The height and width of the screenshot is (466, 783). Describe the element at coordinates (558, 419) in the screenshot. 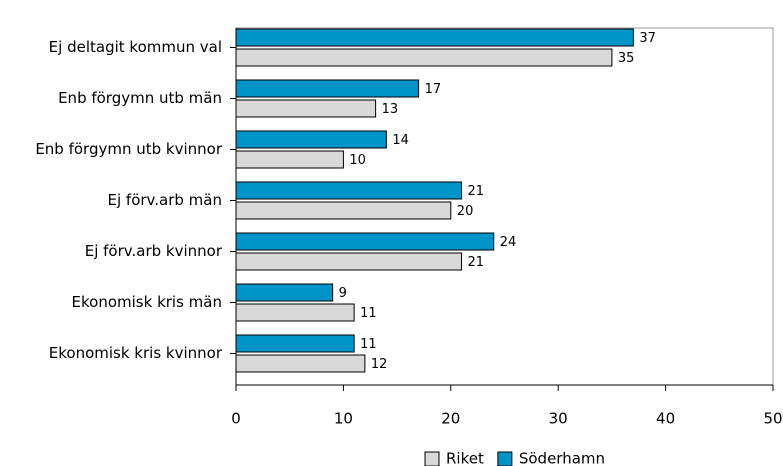

I see `x-tick-label: 30` at that location.